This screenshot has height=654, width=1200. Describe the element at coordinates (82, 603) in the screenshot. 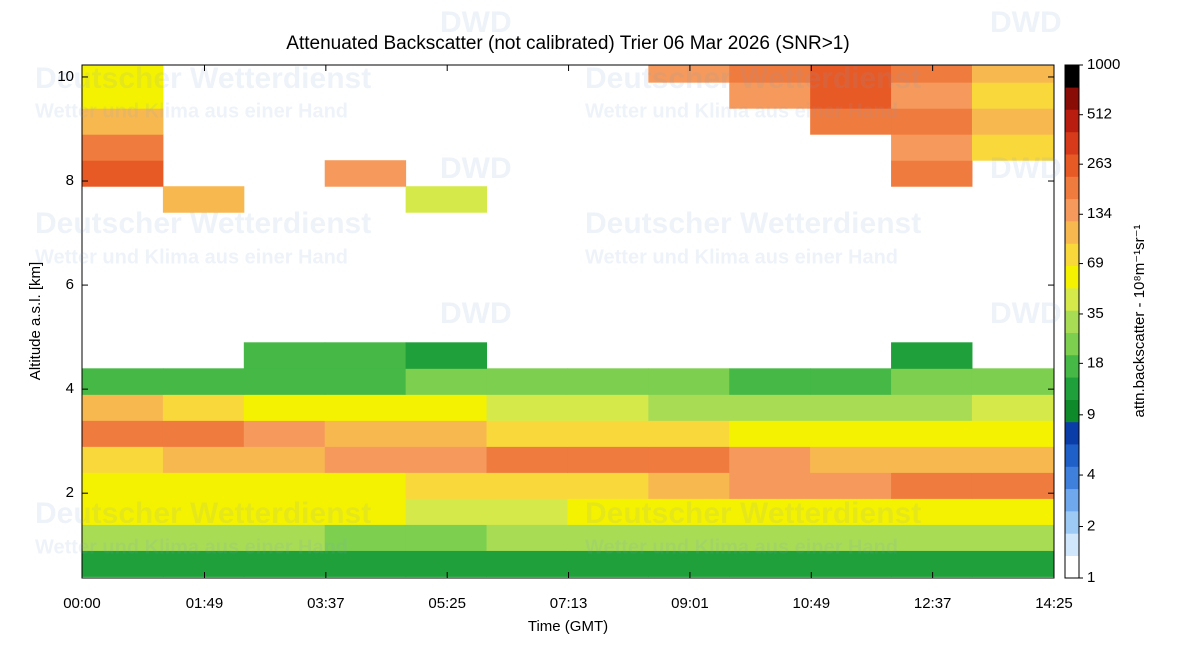

I see `x-tick-label: 00:00` at that location.